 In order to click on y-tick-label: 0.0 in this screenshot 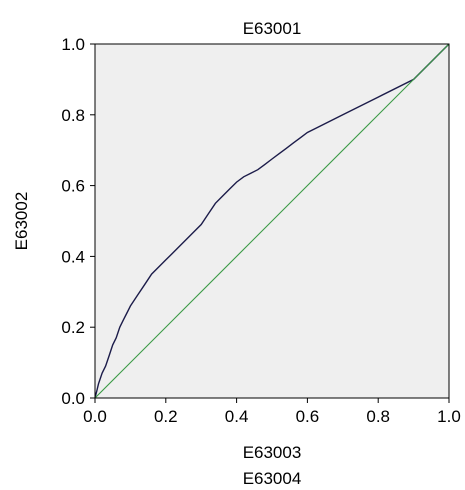, I will do `click(73, 398)`.